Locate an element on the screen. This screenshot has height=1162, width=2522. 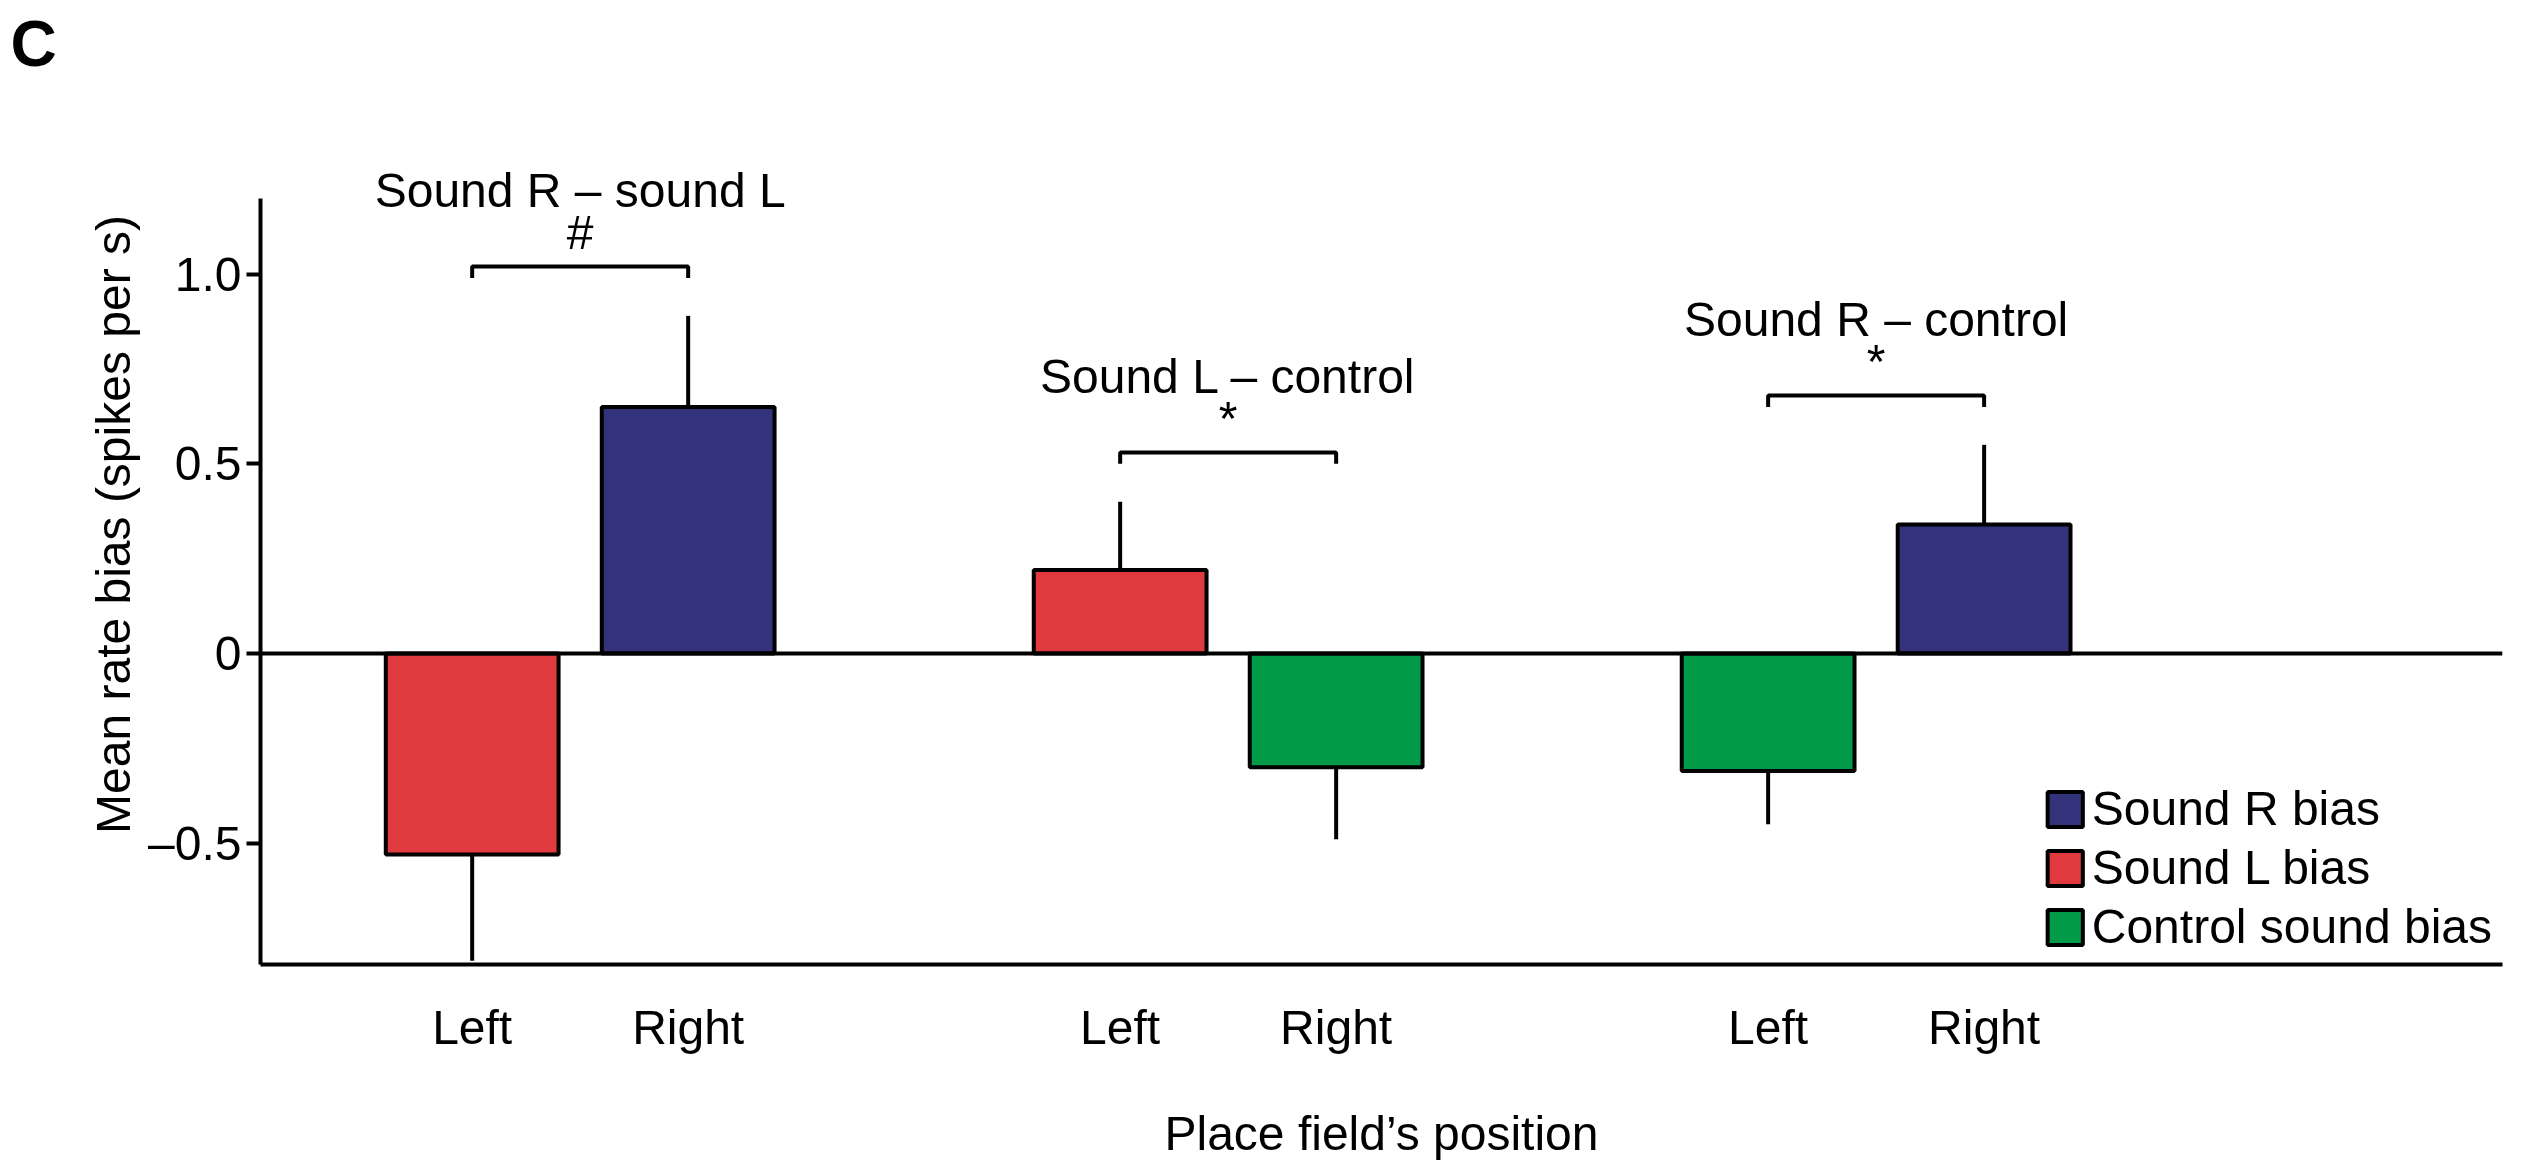
annotation: * is located at coordinates (1228, 418).